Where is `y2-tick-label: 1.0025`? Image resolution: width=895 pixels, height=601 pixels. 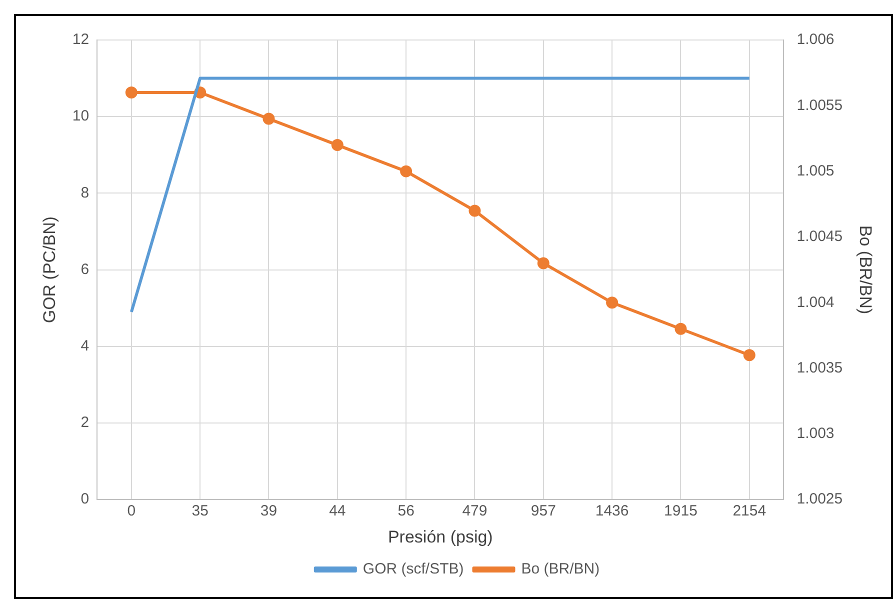 y2-tick-label: 1.0025 is located at coordinates (819, 499).